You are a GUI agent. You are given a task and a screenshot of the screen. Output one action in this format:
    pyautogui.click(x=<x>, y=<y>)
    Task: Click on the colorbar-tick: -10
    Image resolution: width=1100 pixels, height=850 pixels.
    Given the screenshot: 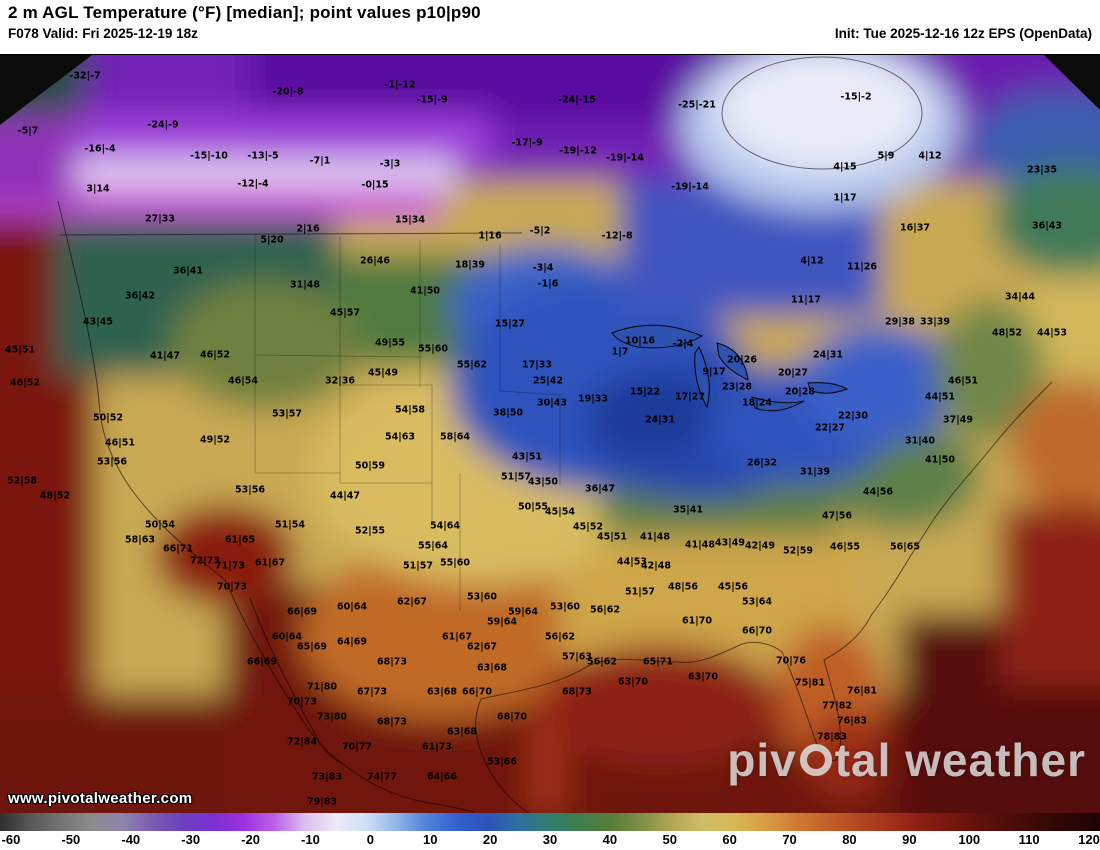 What is the action you would take?
    pyautogui.click(x=310, y=839)
    